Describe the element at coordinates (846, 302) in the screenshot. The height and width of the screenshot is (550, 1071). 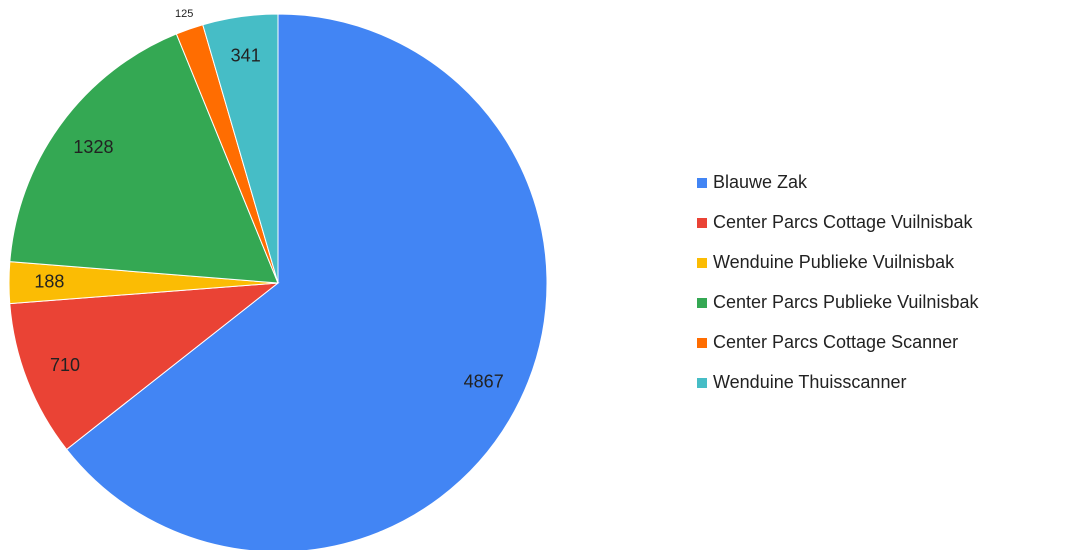
I see `legend-label: Center Parcs Publieke Vuilnisbak` at that location.